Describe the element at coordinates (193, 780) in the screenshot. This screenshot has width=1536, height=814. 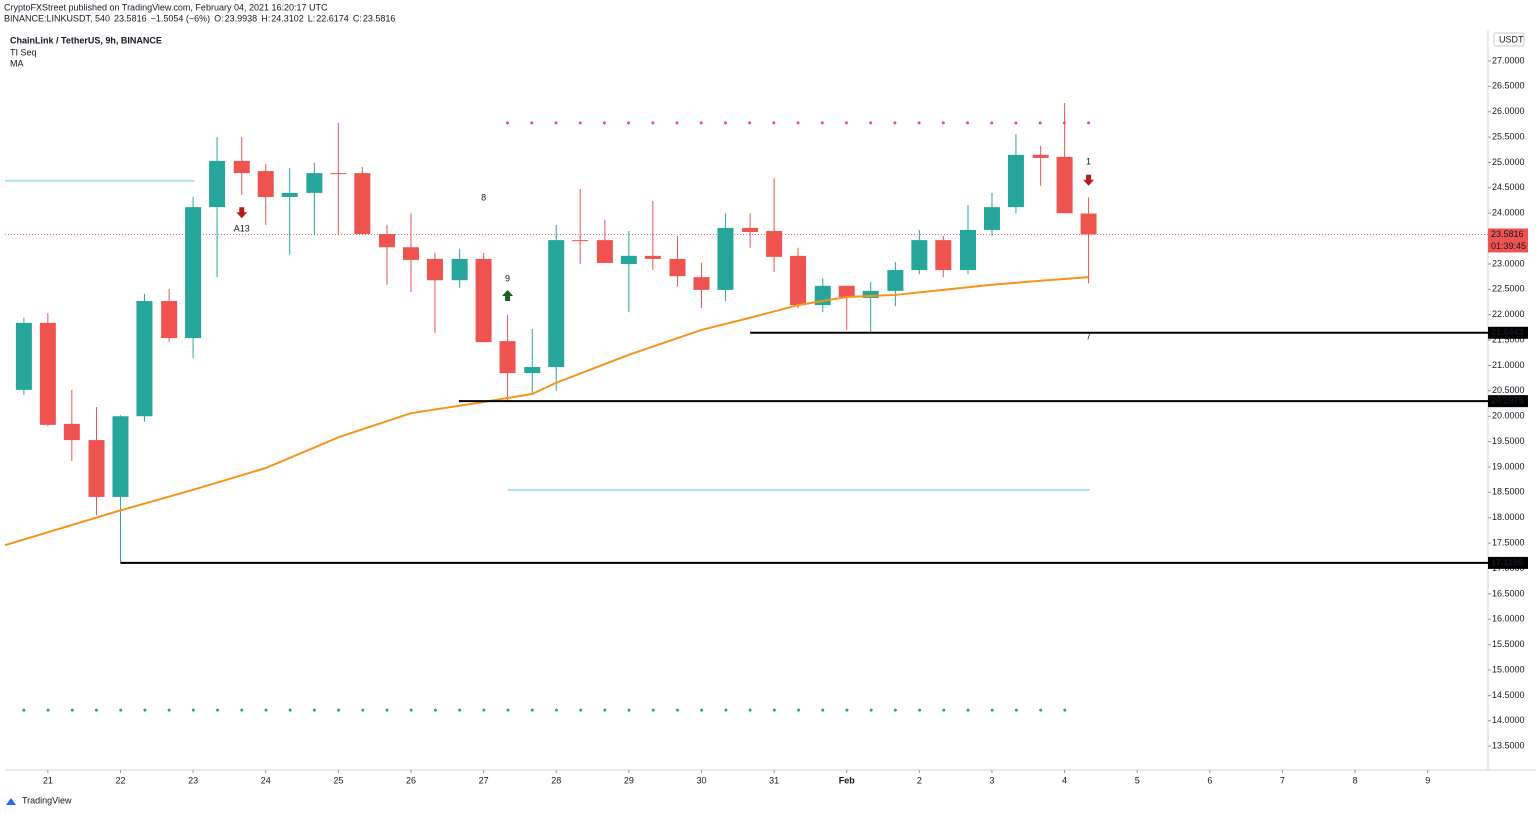
I see `x-tick-label: 23` at that location.